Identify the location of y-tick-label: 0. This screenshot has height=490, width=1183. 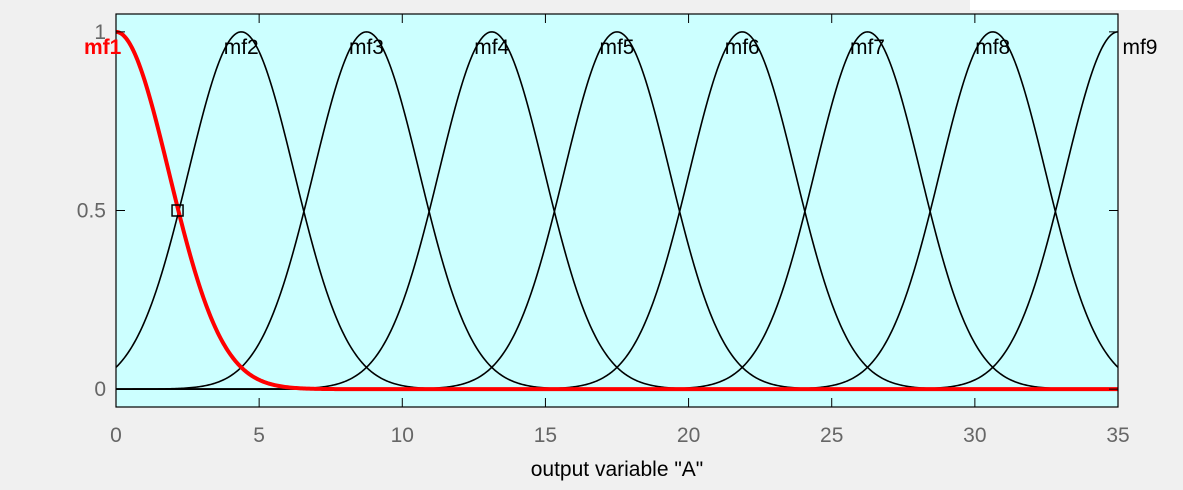
(100, 389).